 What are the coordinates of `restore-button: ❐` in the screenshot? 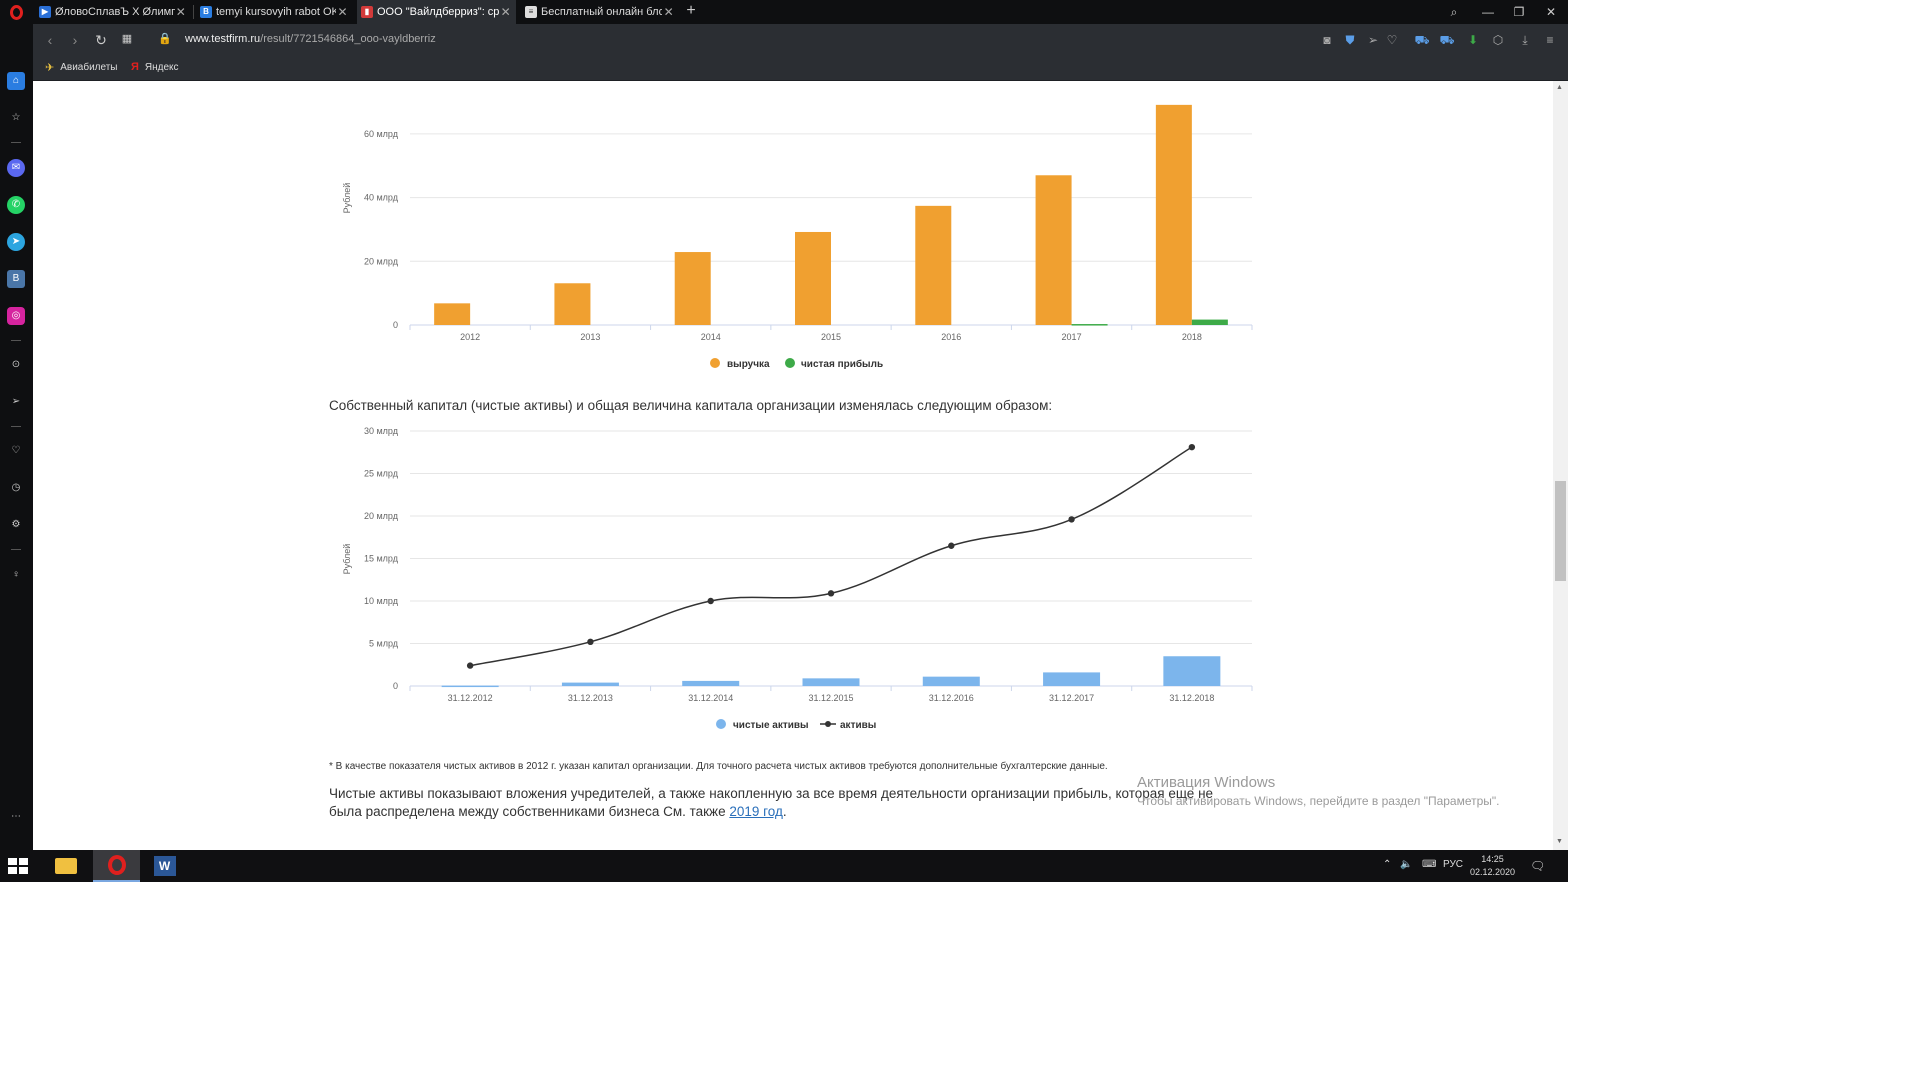 It's located at (1519, 12).